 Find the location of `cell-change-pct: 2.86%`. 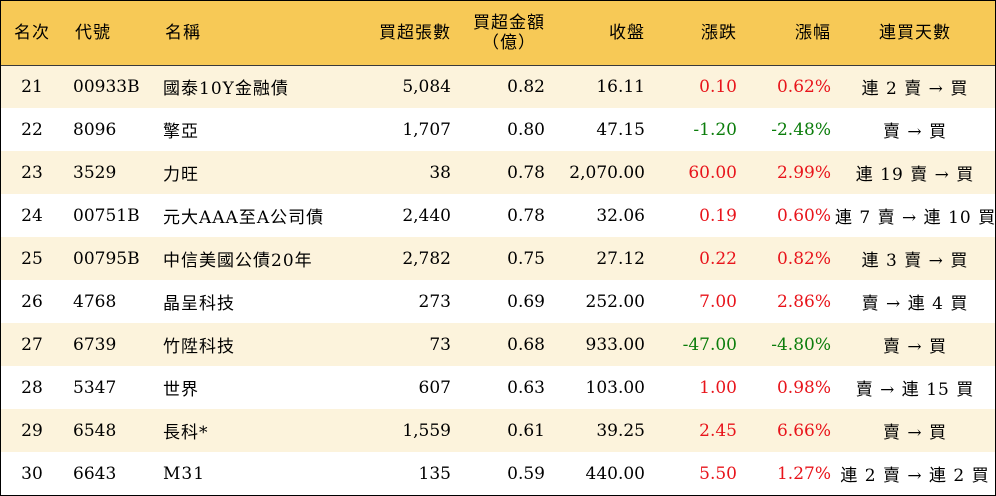

cell-change-pct: 2.86% is located at coordinates (803, 301).